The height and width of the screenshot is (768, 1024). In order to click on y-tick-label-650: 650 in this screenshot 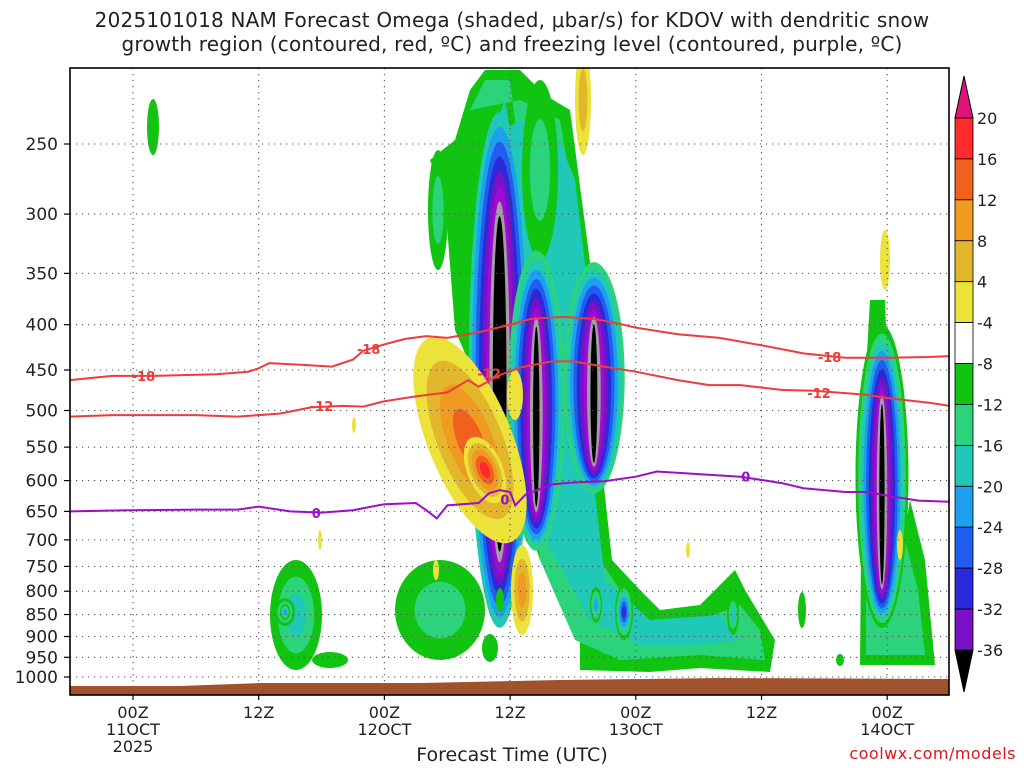, I will do `click(42, 512)`.